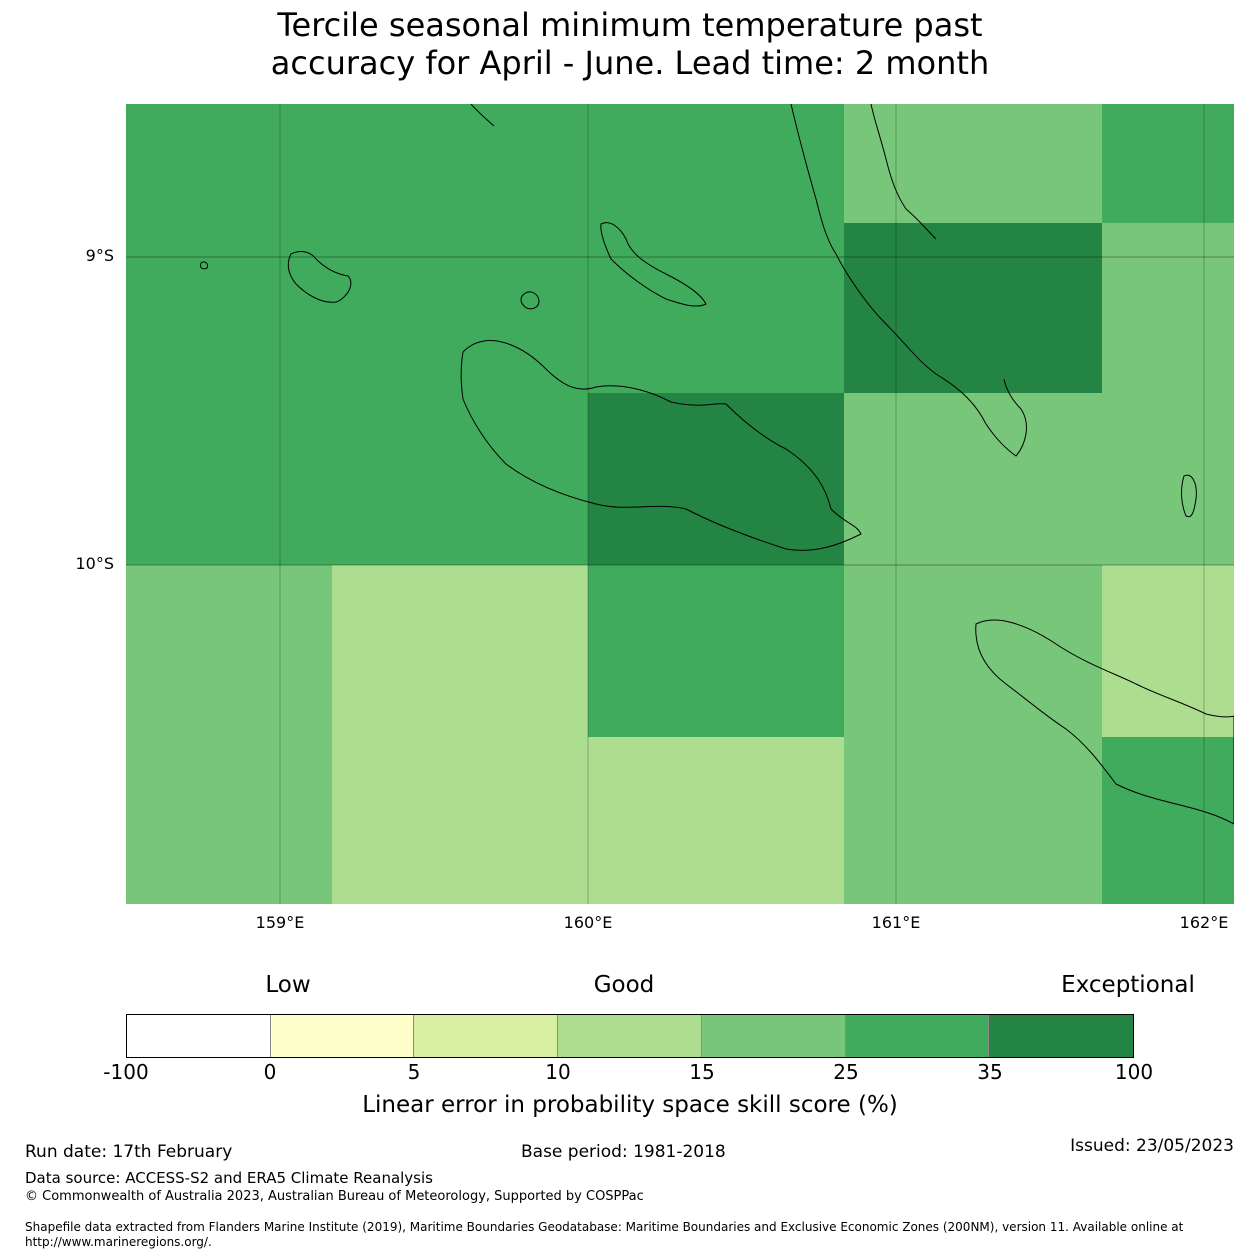 The image size is (1260, 1260). I want to click on latitude-label: 9°S, so click(99, 255).